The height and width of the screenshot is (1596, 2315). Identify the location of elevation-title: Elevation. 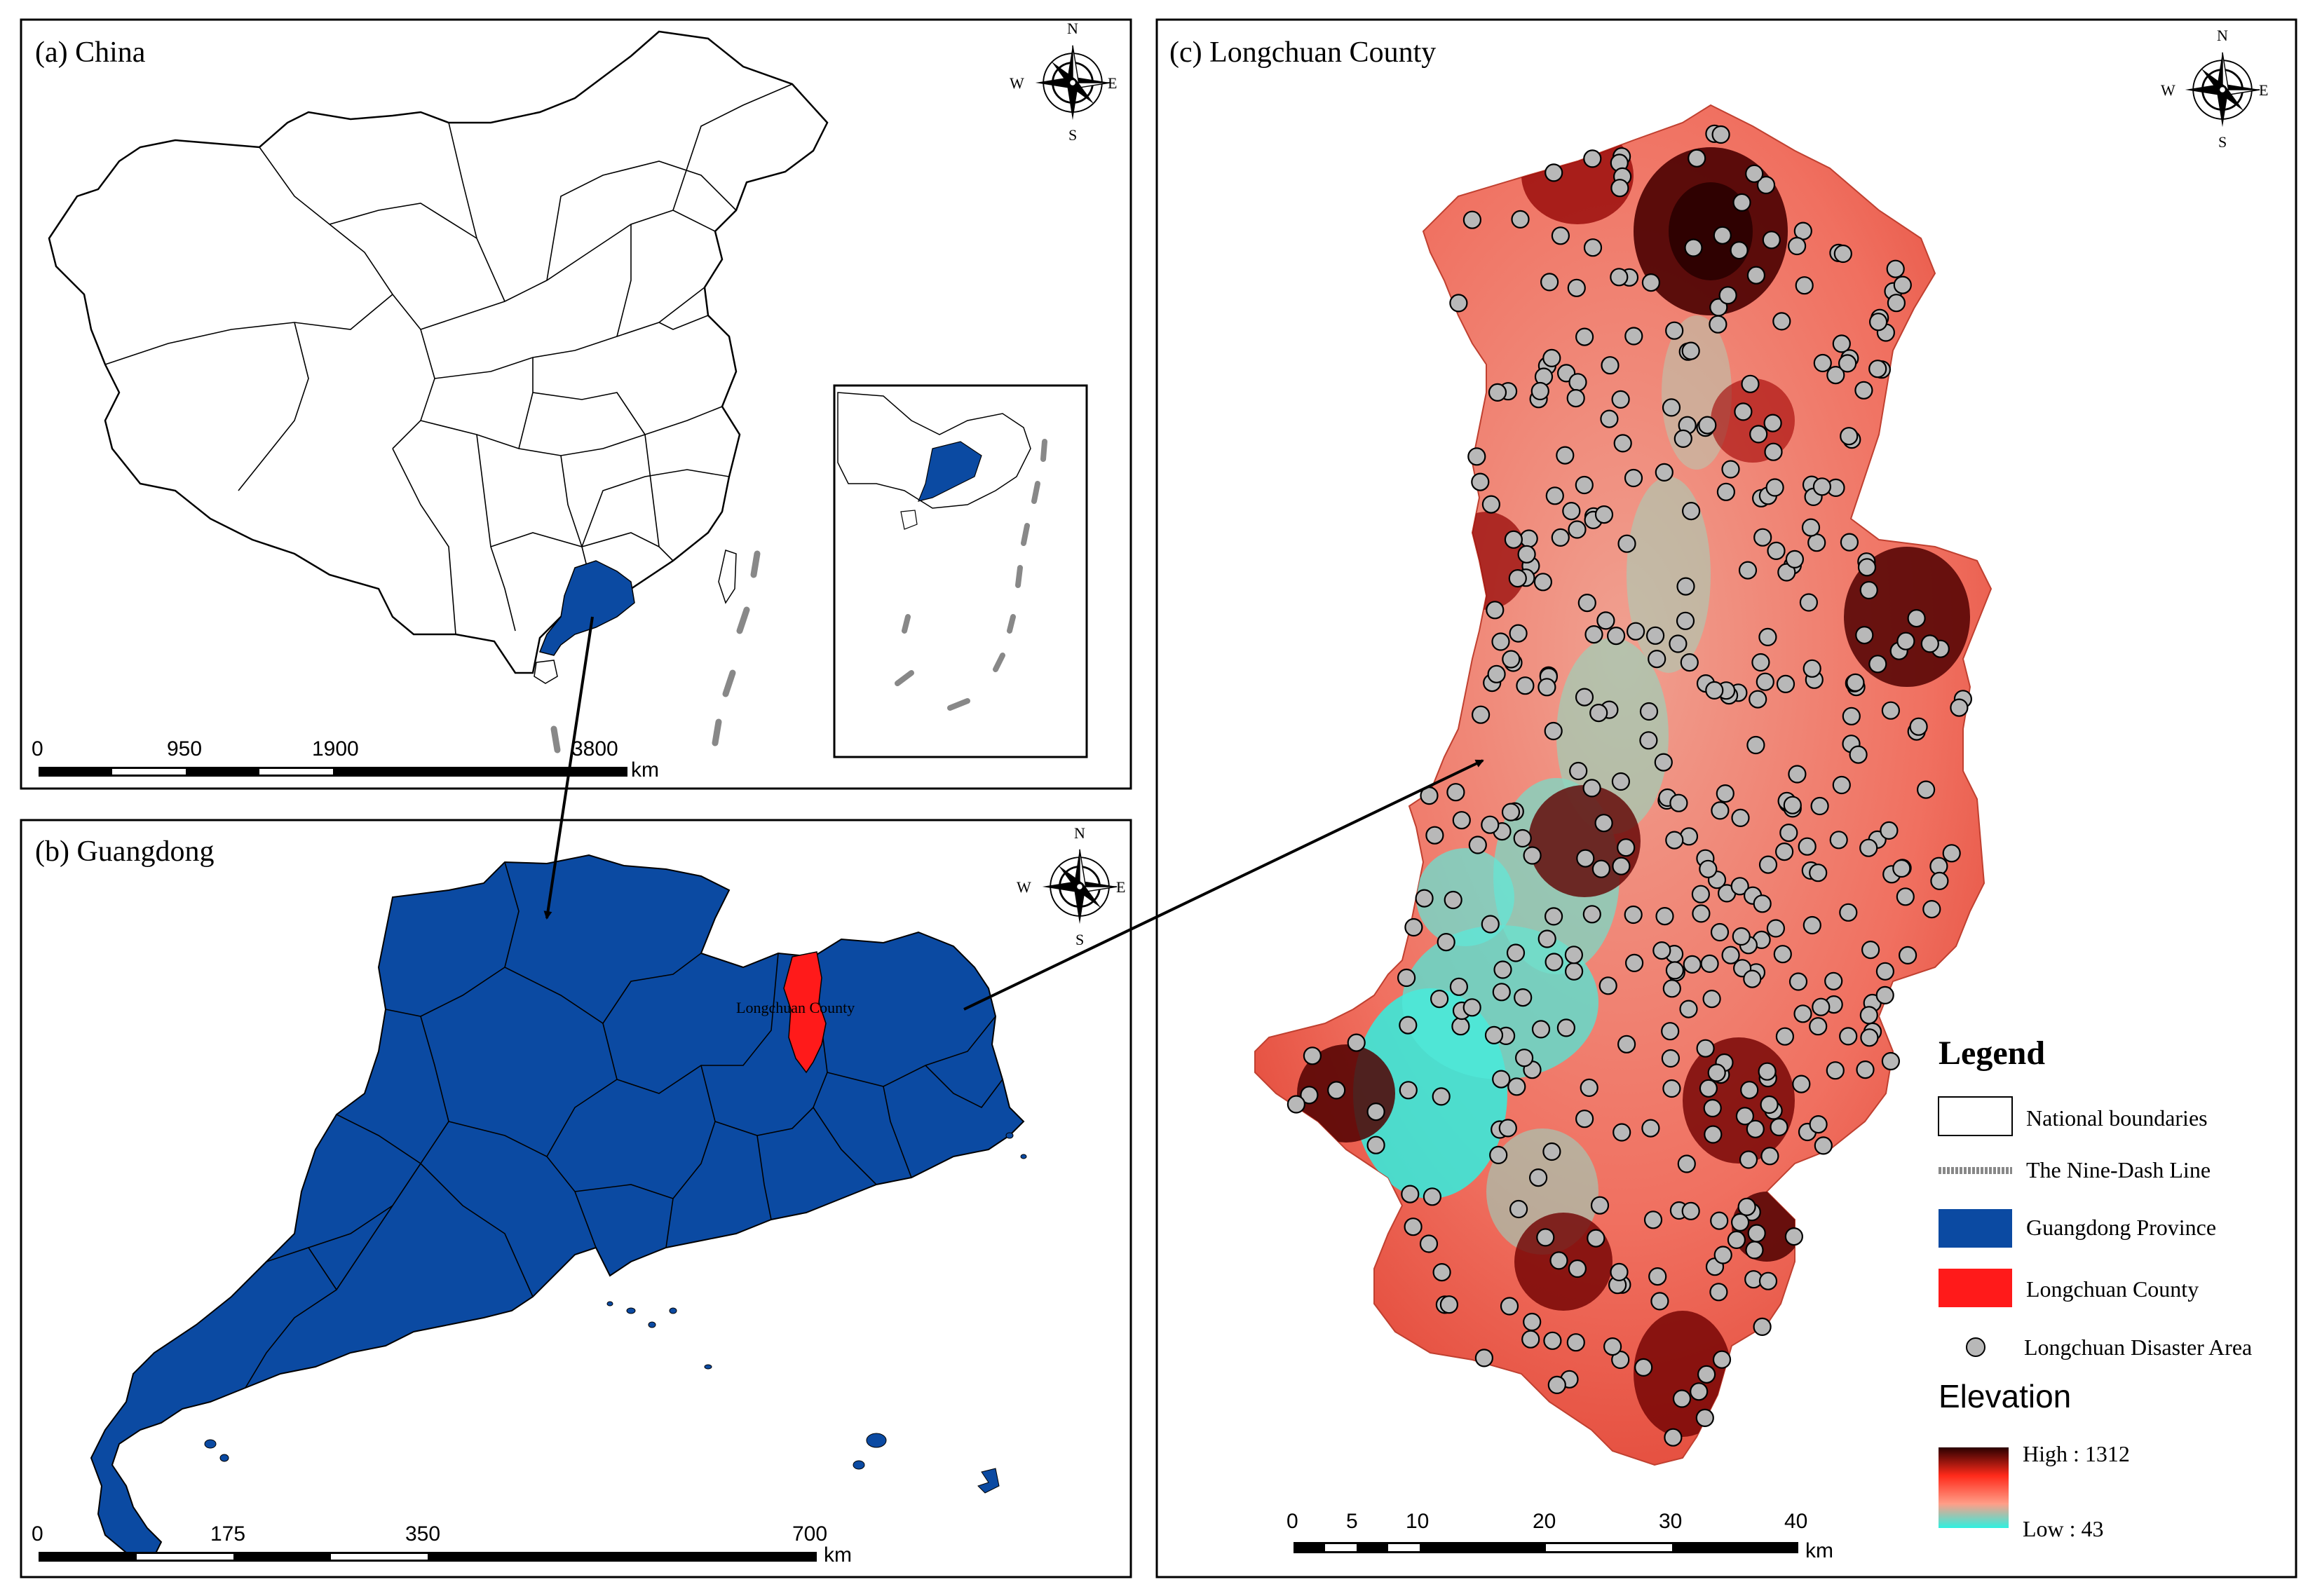
(2005, 1396).